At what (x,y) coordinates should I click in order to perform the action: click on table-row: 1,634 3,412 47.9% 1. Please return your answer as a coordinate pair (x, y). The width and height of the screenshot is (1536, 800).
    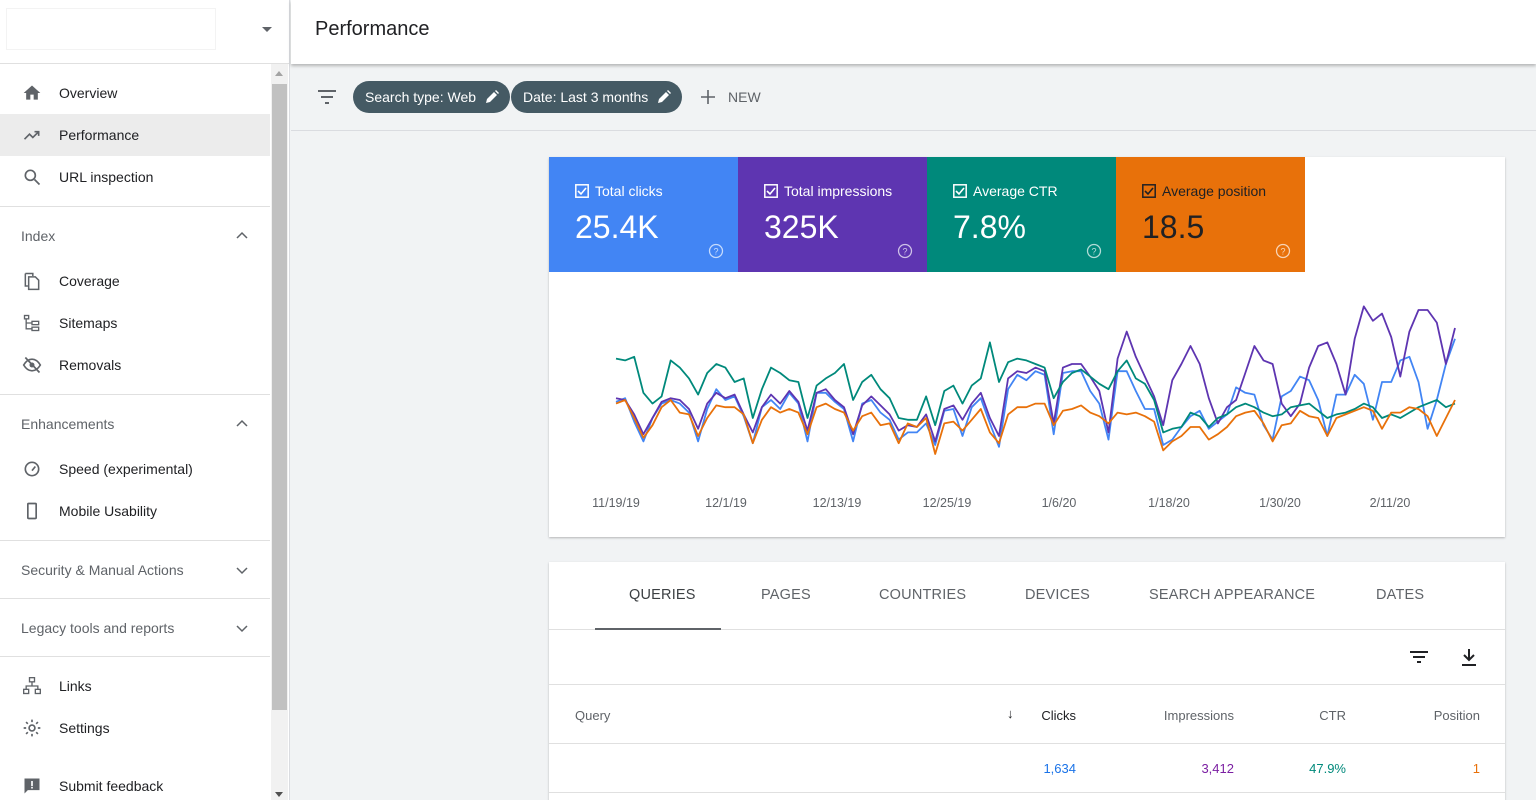
    Looking at the image, I should click on (1027, 769).